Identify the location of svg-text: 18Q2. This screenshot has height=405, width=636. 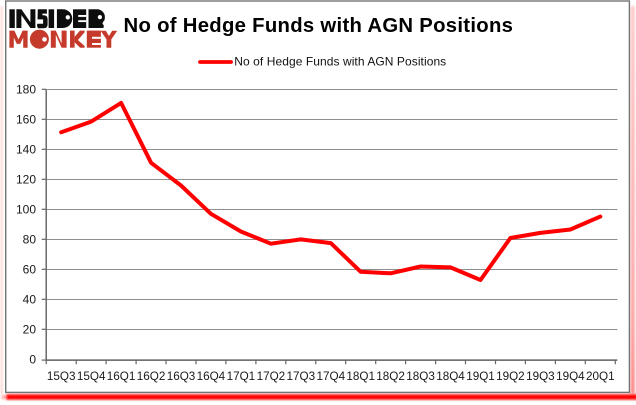
(390, 376).